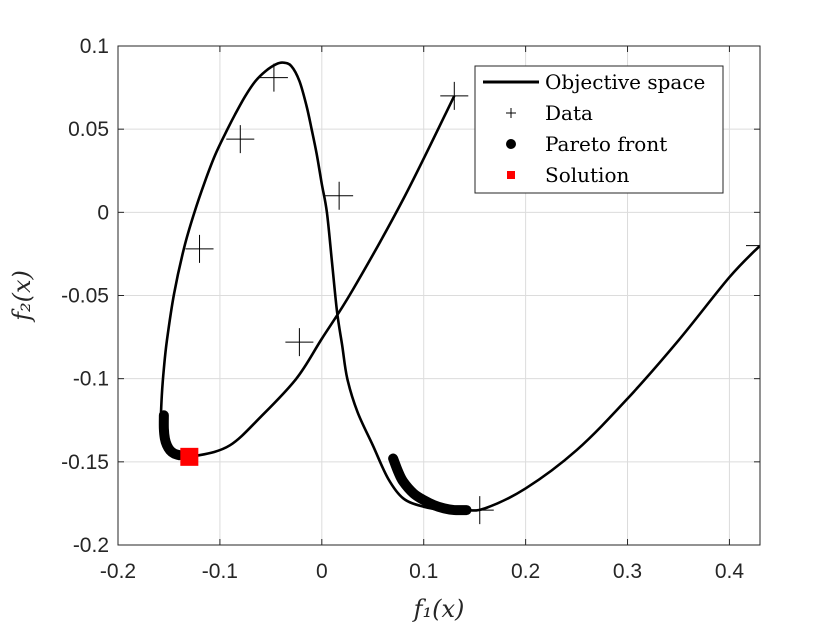 The height and width of the screenshot is (630, 840). What do you see at coordinates (606, 144) in the screenshot?
I see `legend-label-pareto-front: Pareto front` at bounding box center [606, 144].